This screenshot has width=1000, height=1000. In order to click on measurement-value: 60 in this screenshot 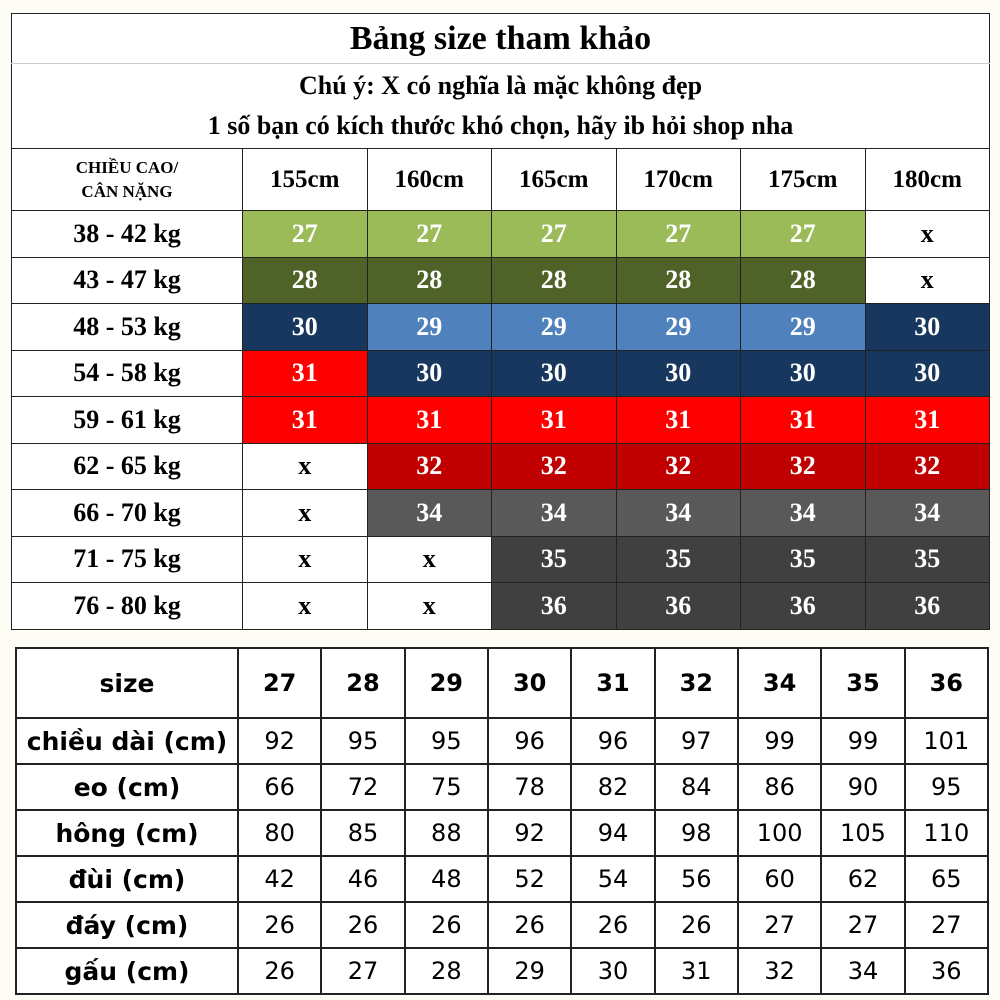, I will do `click(779, 879)`.